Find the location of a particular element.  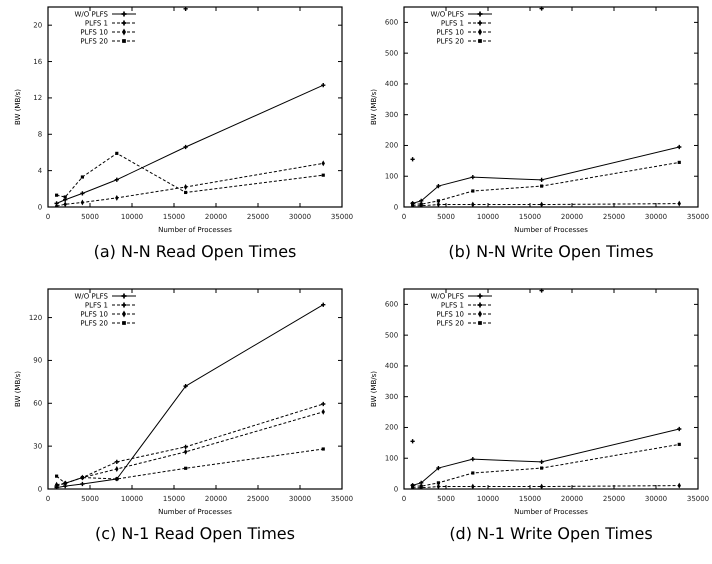

text: (d) N-1 Write Open Times is located at coordinates (551, 533).